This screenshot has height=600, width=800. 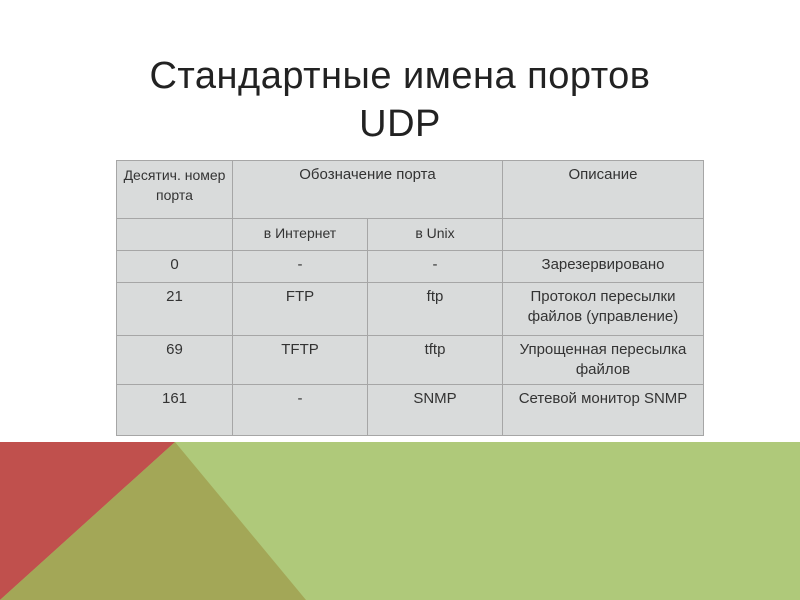 What do you see at coordinates (174, 189) in the screenshot?
I see `header-port-number: Десятич. номер порта` at bounding box center [174, 189].